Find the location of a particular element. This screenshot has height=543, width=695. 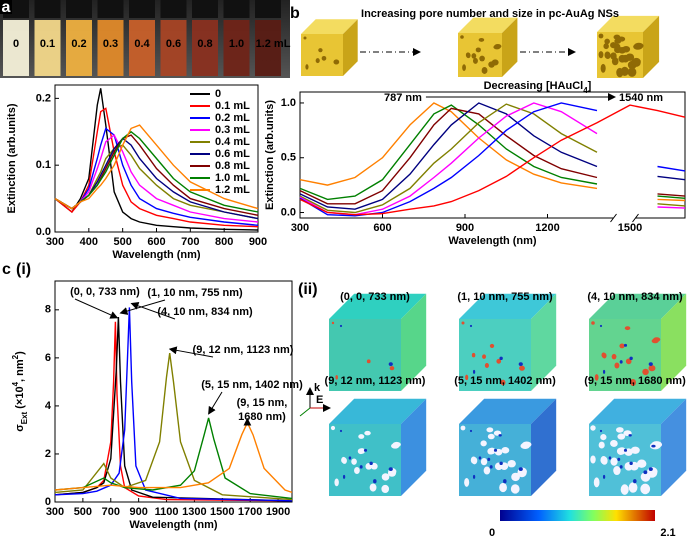

y-tick-label: 0.0 is located at coordinates (43, 232).